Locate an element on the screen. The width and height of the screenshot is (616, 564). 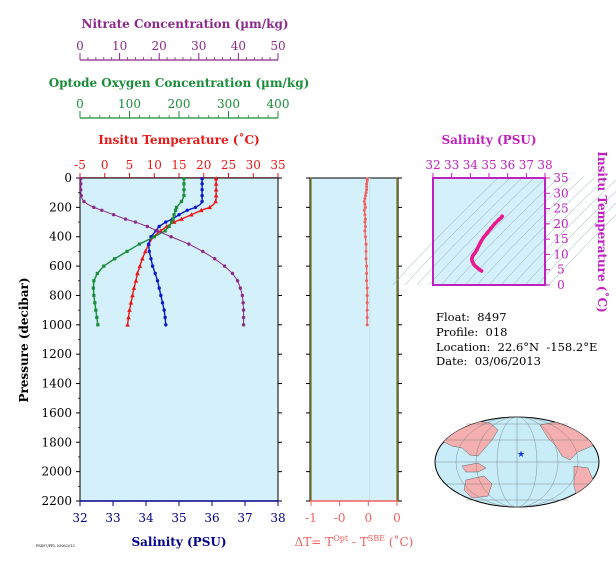
salinity-axis-label: Salinity (PSU) is located at coordinates (178, 542).